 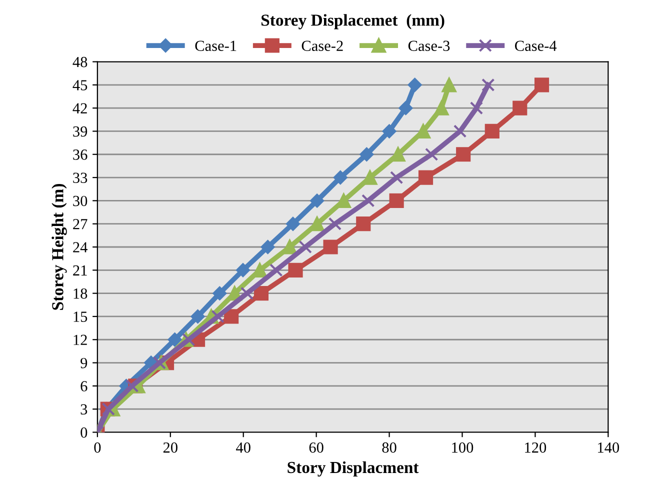 I want to click on legend-label: Case-3, so click(x=429, y=46).